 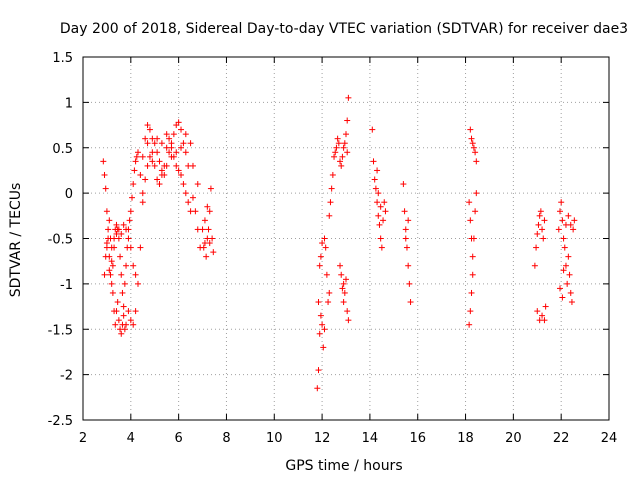 I want to click on x-tick-label: 24, so click(x=609, y=438).